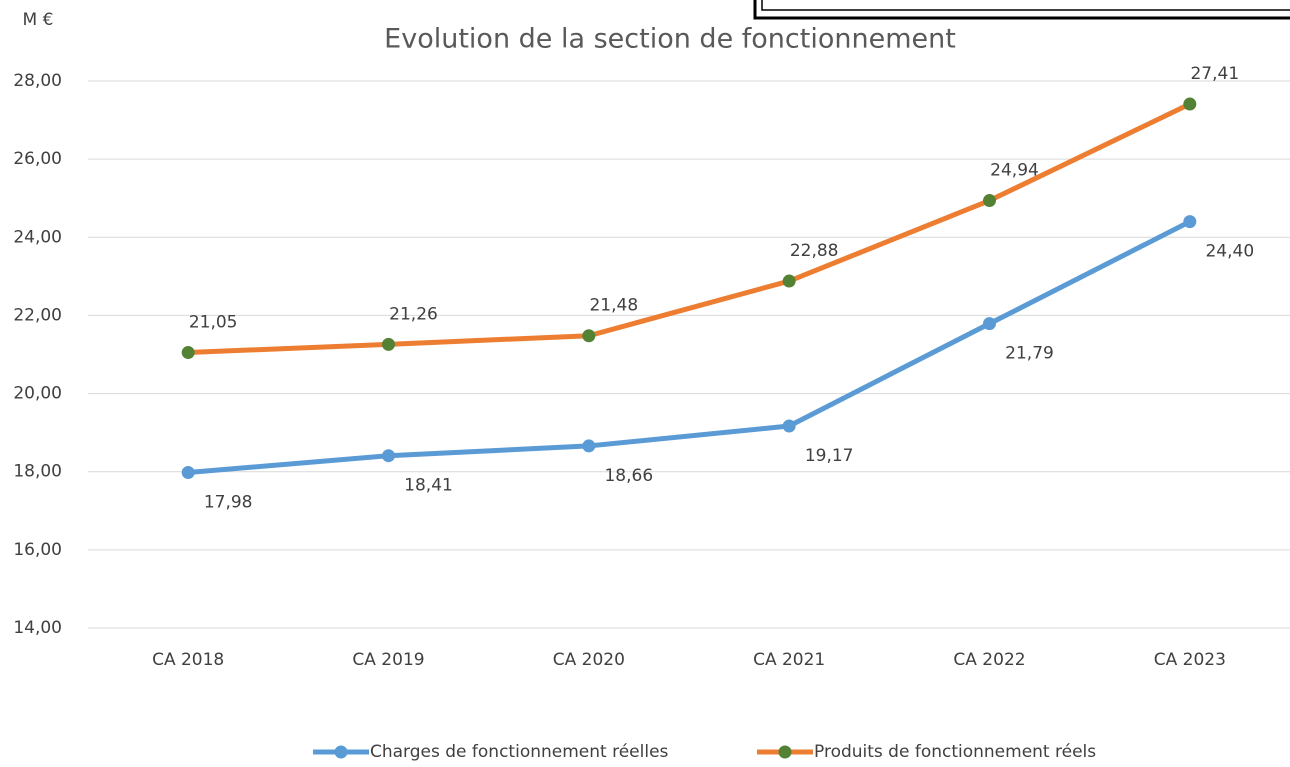 The width and height of the screenshot is (1290, 767). I want to click on y-tick-label: 22,00, so click(37, 315).